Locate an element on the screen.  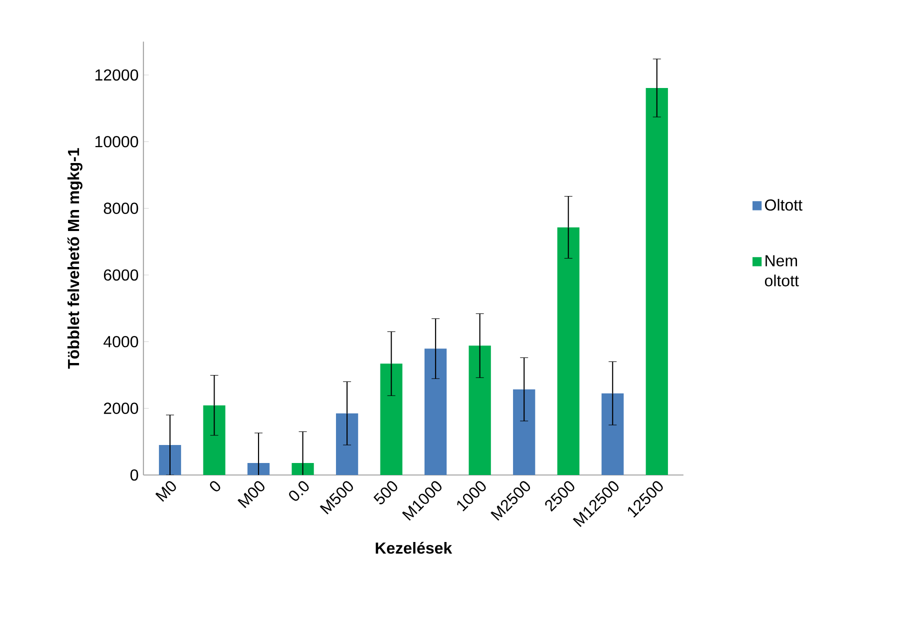
x-tick-label: 0 is located at coordinates (215, 486).